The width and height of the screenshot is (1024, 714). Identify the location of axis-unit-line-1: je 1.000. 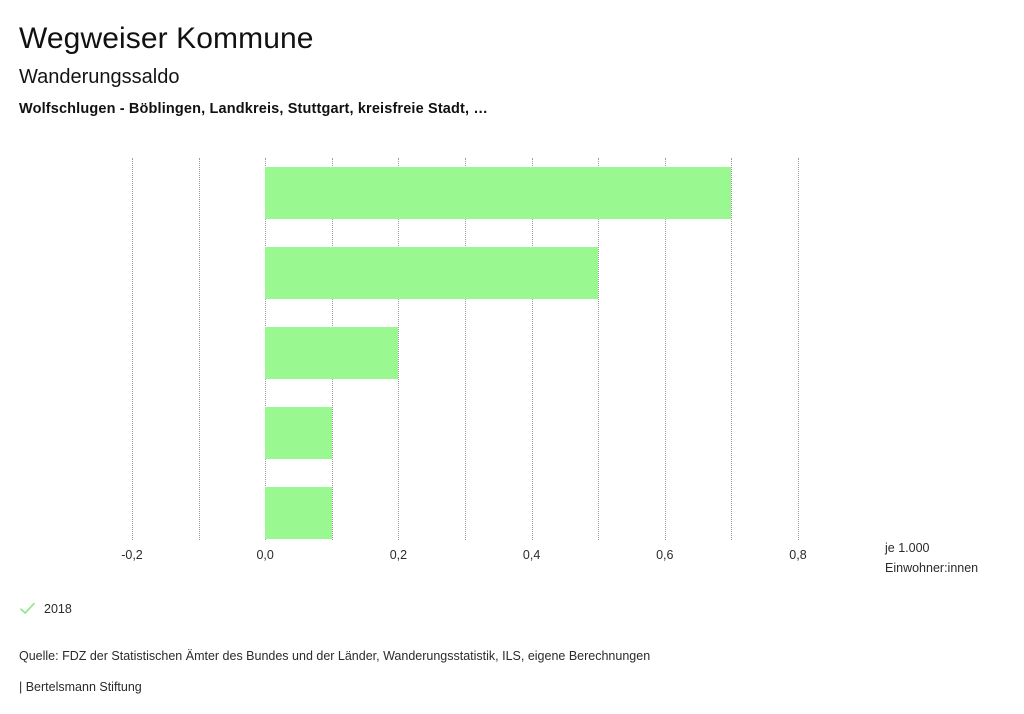
(907, 548).